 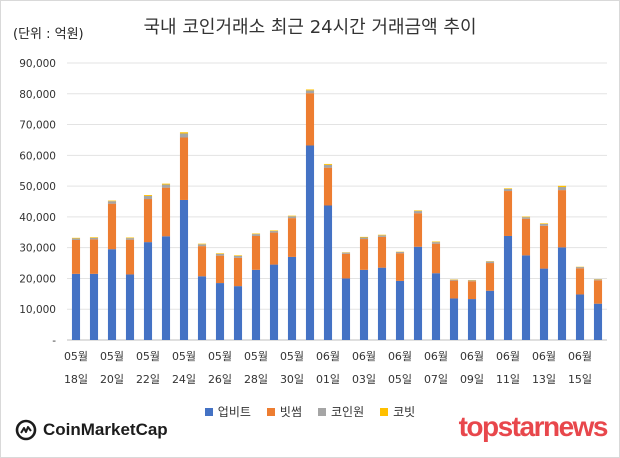 I want to click on legend: 업비트 빗썸 코인원 코빗, so click(x=310, y=411).